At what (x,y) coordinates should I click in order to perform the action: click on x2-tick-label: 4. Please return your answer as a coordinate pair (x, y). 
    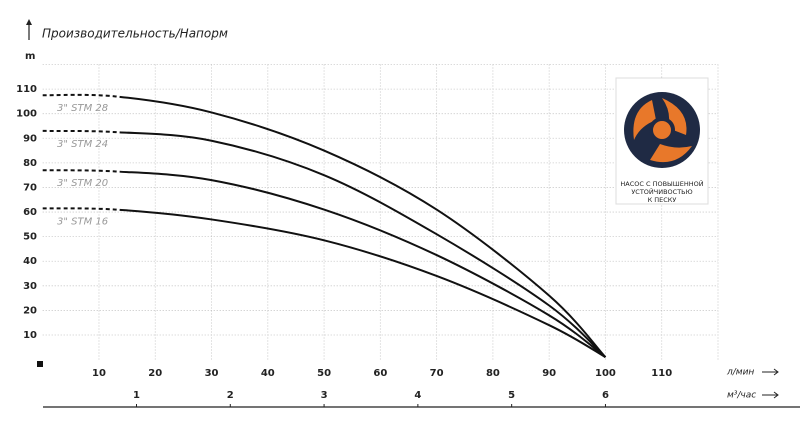
    Looking at the image, I should click on (417, 395).